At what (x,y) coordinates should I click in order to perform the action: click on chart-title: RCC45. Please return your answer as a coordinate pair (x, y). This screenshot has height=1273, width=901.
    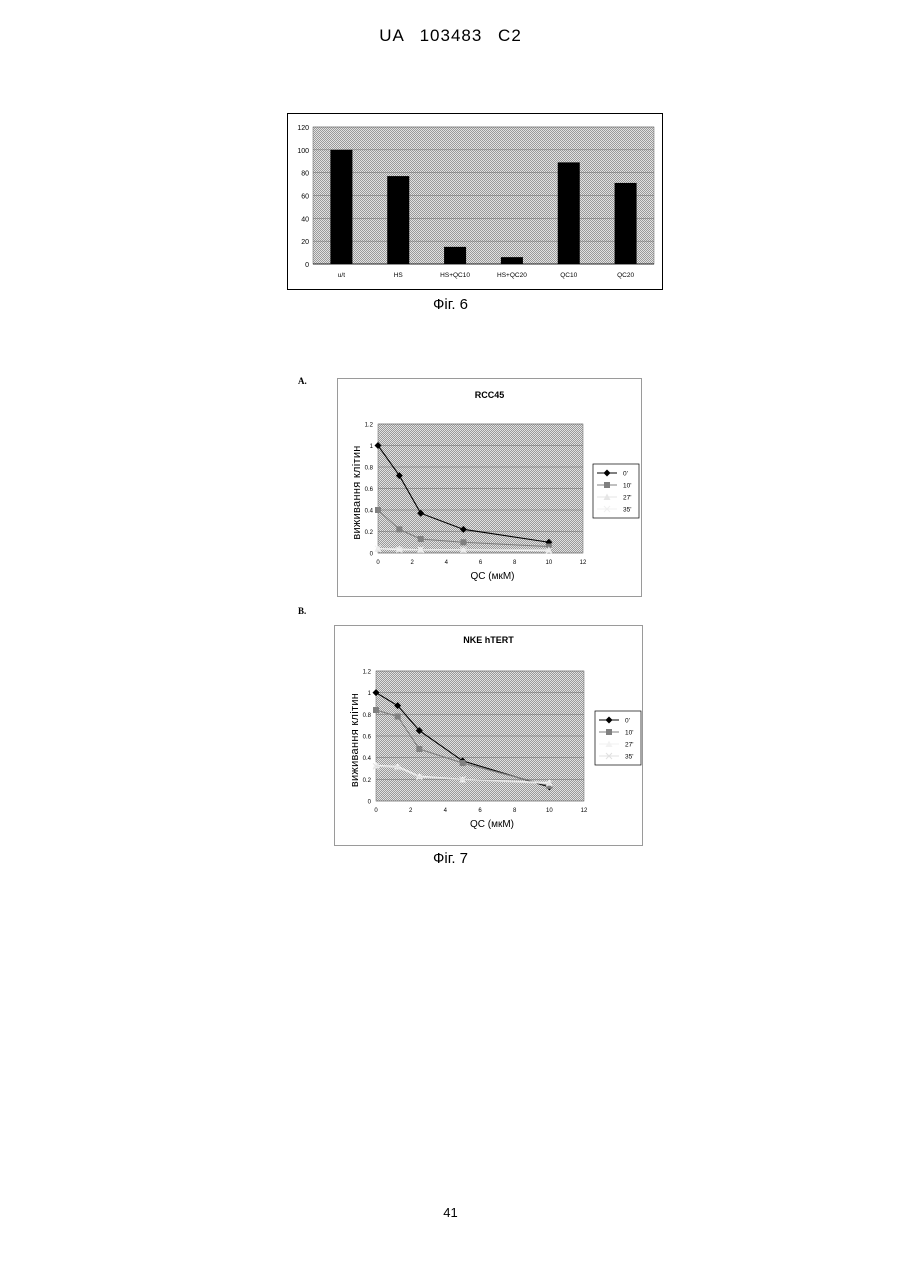
    Looking at the image, I should click on (490, 395).